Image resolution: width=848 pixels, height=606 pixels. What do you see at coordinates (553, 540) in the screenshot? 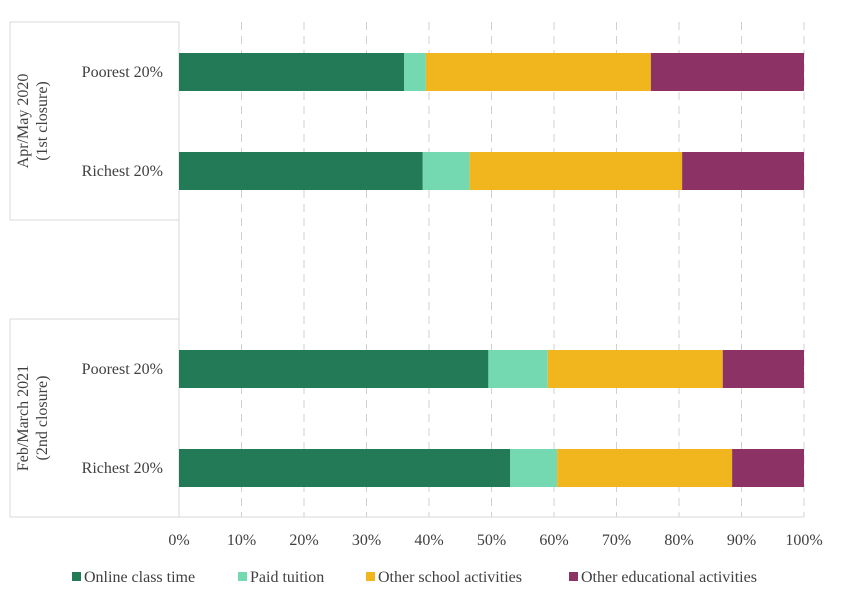
I see `x-tick-label: 60%` at bounding box center [553, 540].